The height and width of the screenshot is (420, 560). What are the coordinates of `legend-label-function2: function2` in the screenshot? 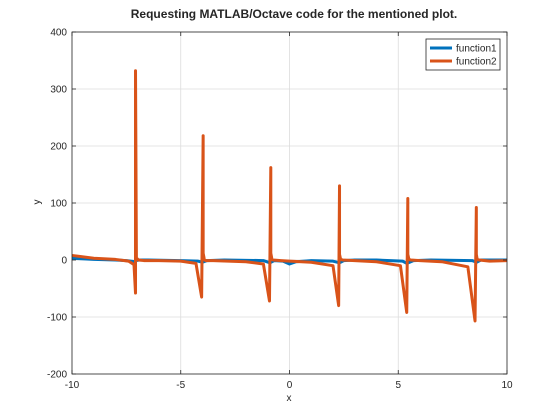 It's located at (476, 62).